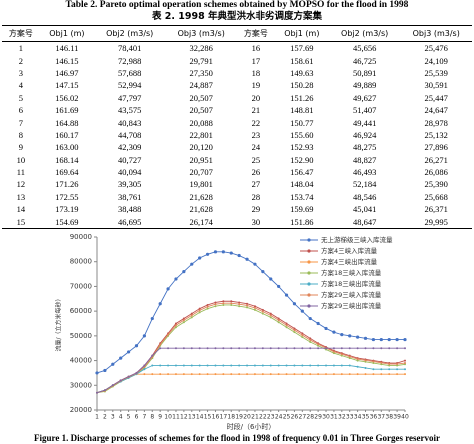 This screenshot has width=474, height=444. Describe the element at coordinates (216, 417) in the screenshot. I see `x-tick-label: 16` at that location.